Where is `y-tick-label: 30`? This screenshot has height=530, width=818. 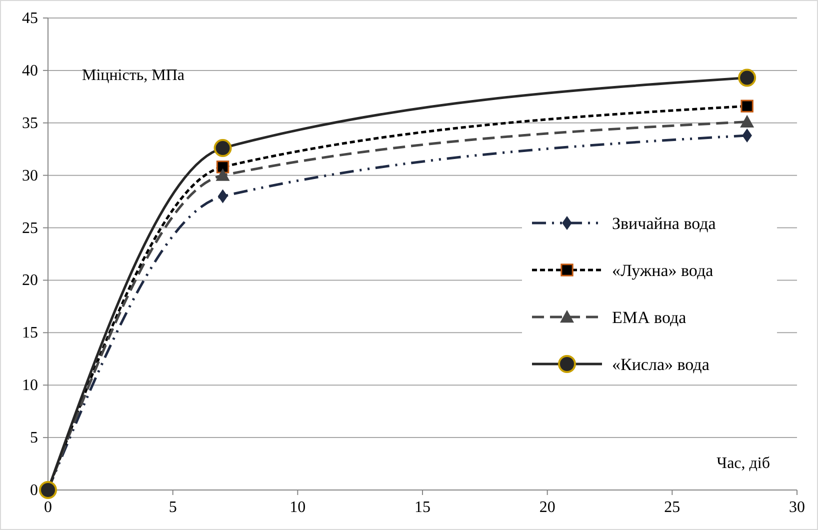 y-tick-label: 30 is located at coordinates (30, 175).